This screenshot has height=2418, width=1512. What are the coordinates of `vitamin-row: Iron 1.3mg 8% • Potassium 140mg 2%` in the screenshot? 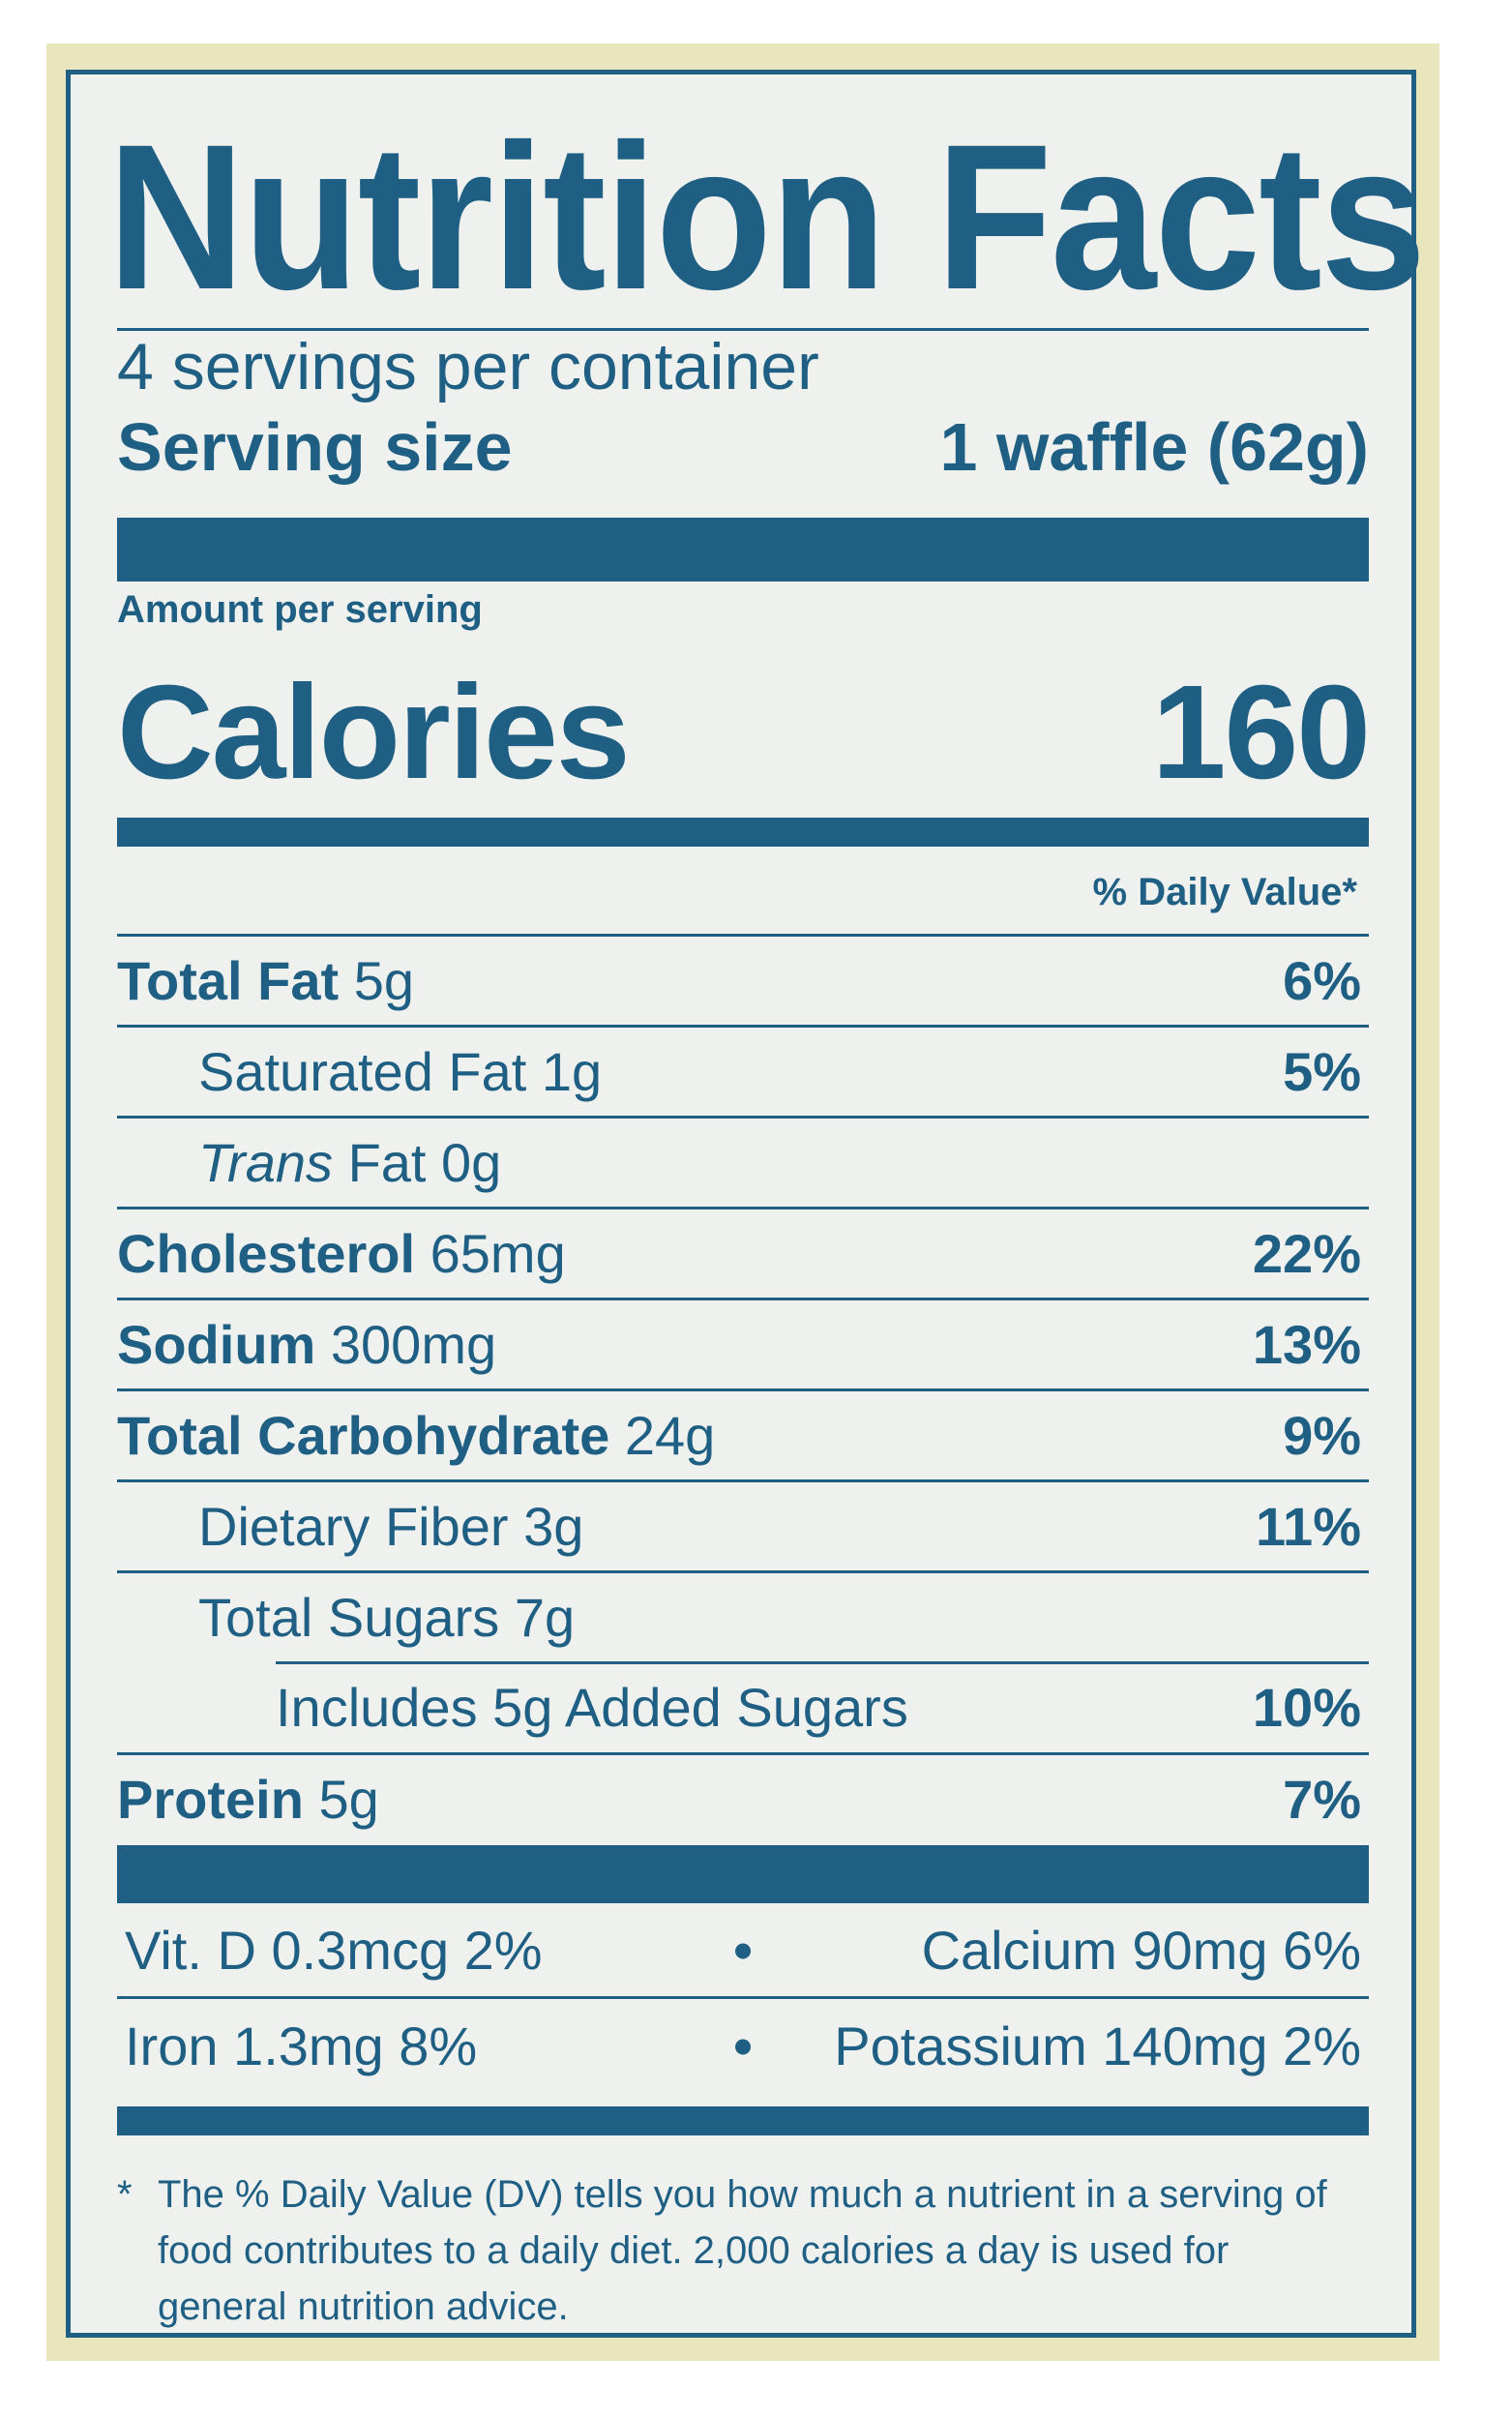 It's located at (743, 2045).